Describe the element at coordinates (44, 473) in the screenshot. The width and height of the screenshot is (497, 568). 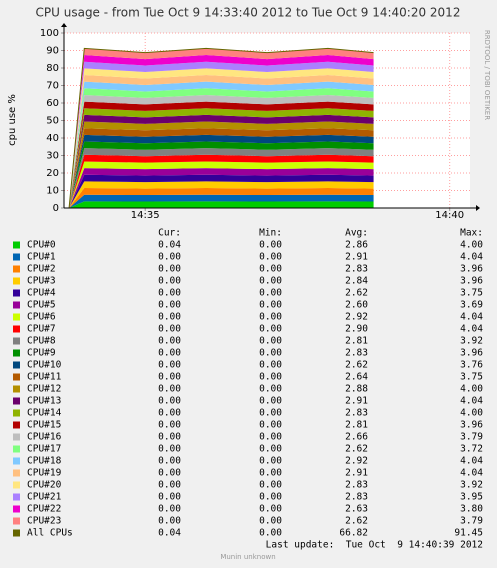
I see `legend-label: CPU#19` at that location.